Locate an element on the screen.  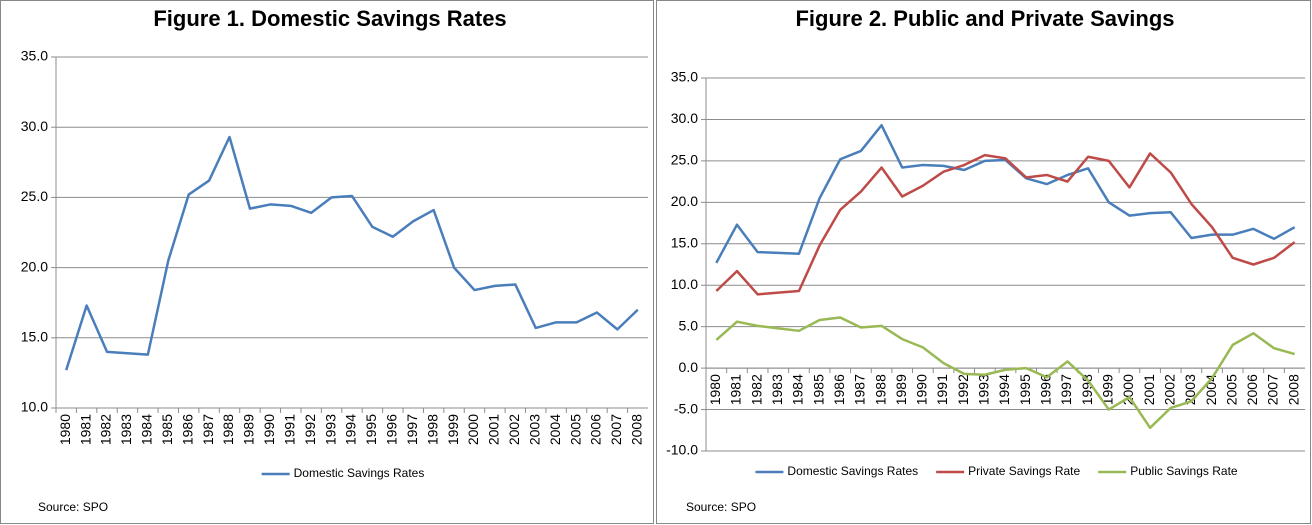
y-tick-label: 5.0 is located at coordinates (689, 325).